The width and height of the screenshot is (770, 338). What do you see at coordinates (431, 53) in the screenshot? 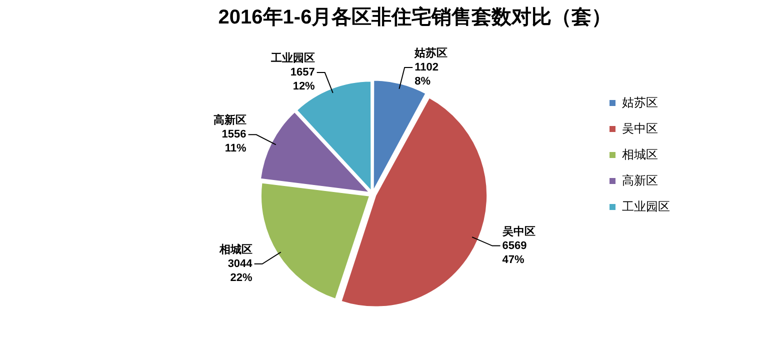
I see `slice-label: 姑苏区` at bounding box center [431, 53].